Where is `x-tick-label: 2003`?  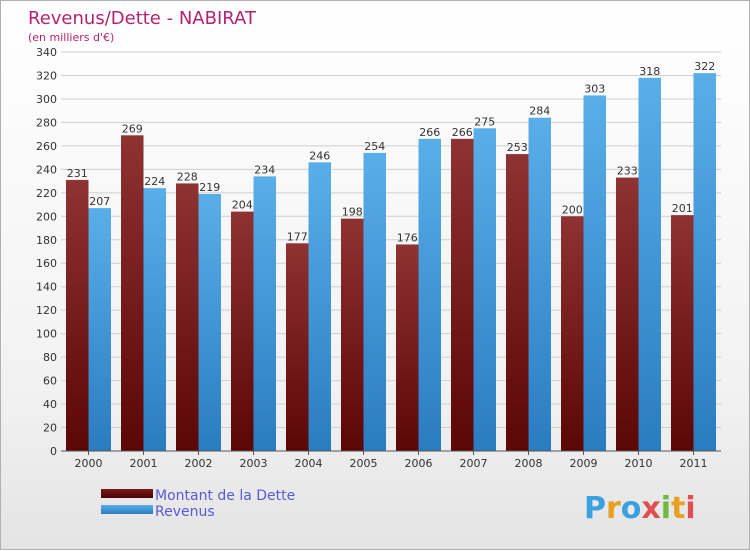
x-tick-label: 2003 is located at coordinates (254, 463).